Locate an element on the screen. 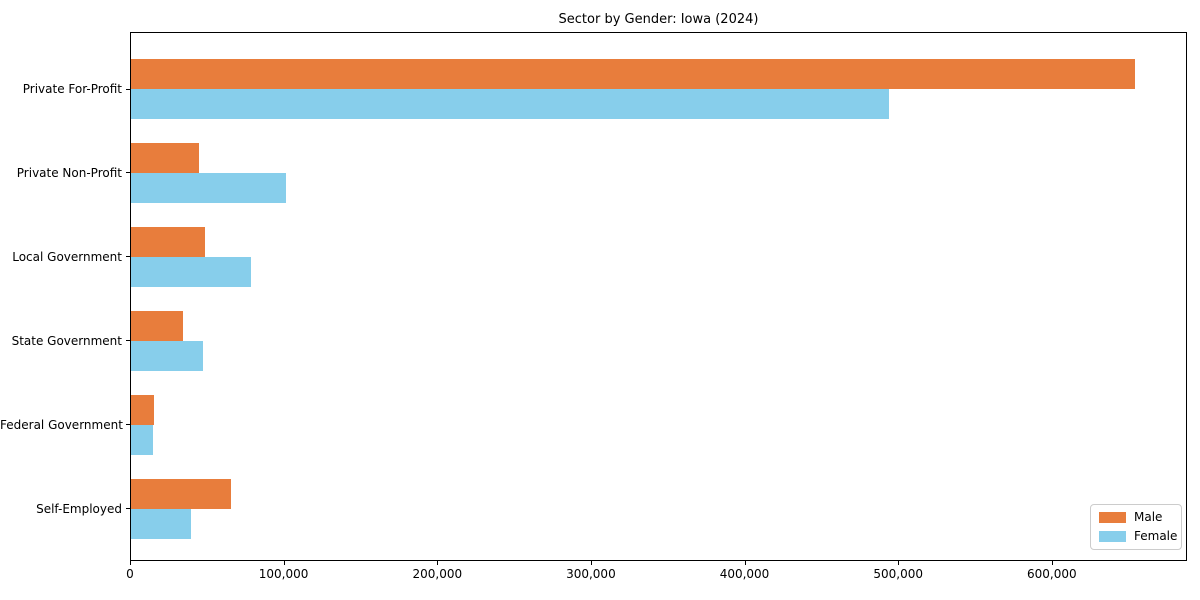  ytick-label-federal-government: Federal Government is located at coordinates (61, 424).